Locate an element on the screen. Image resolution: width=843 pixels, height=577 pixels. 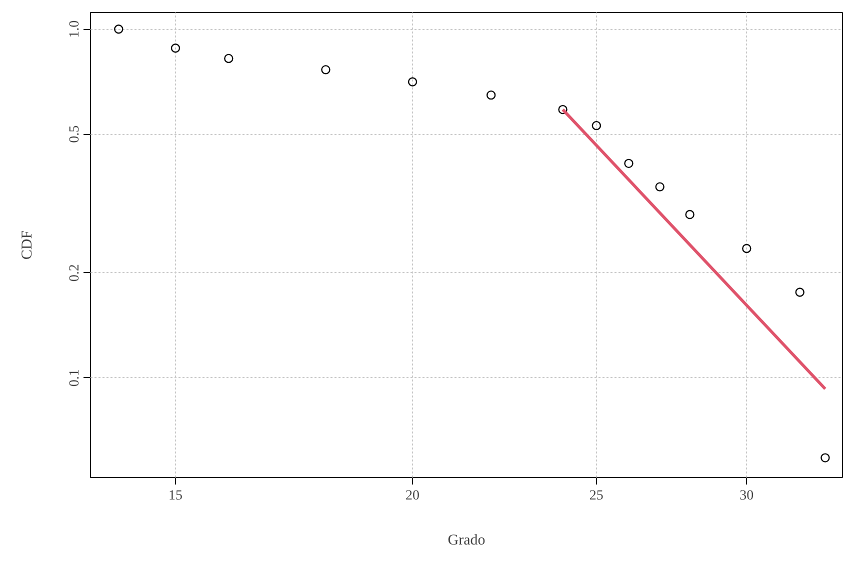
x-tick-label: 25 is located at coordinates (596, 496).